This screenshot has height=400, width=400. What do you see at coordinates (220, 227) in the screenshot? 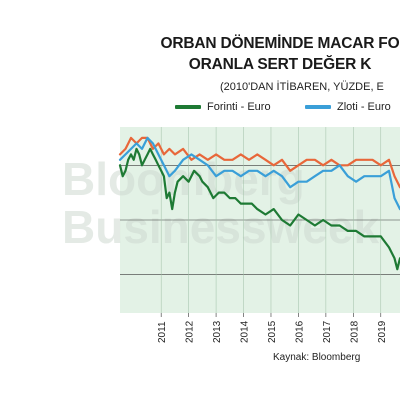
I see `watermark-text: Businessweek` at bounding box center [220, 227].